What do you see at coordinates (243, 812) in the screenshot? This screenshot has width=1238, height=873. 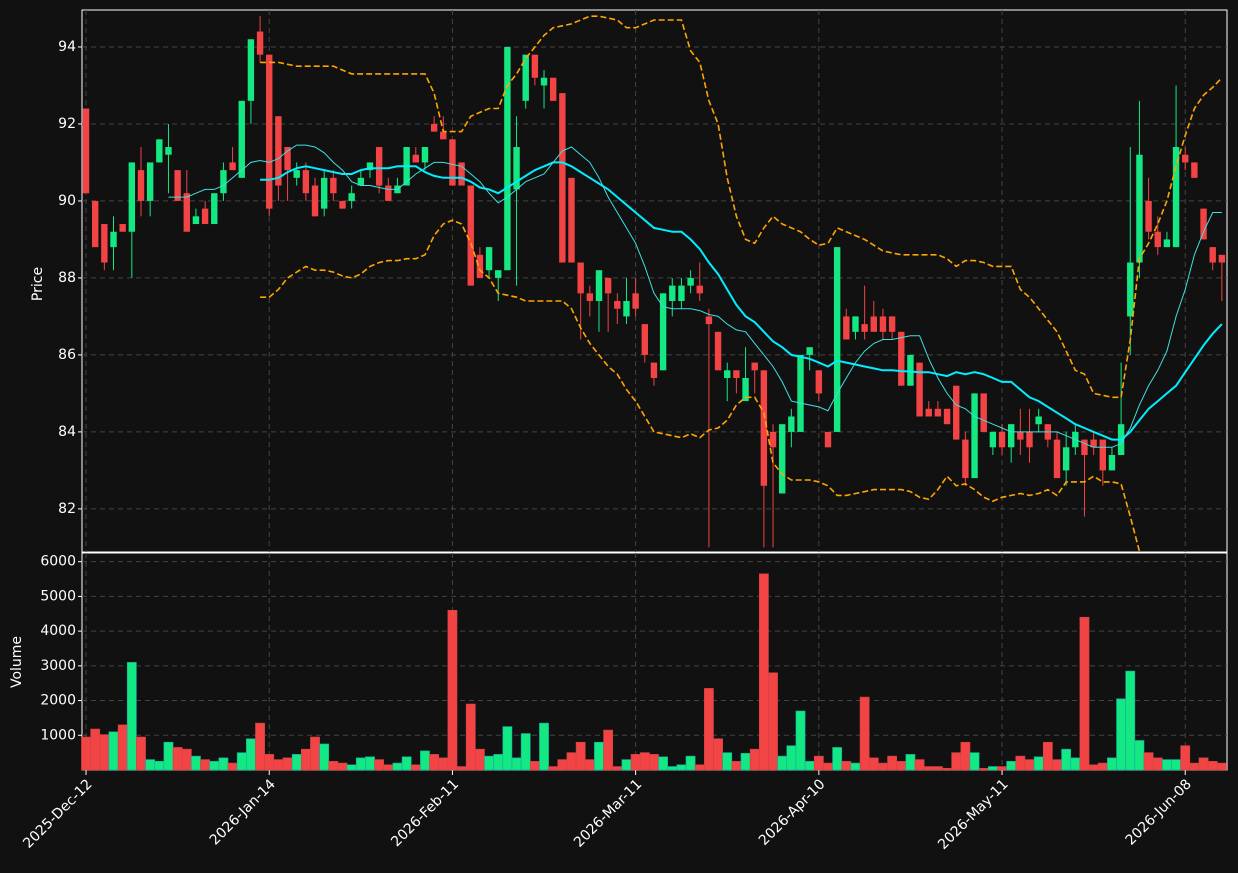 I see `x-tick-label: 2026-Jan-14` at bounding box center [243, 812].